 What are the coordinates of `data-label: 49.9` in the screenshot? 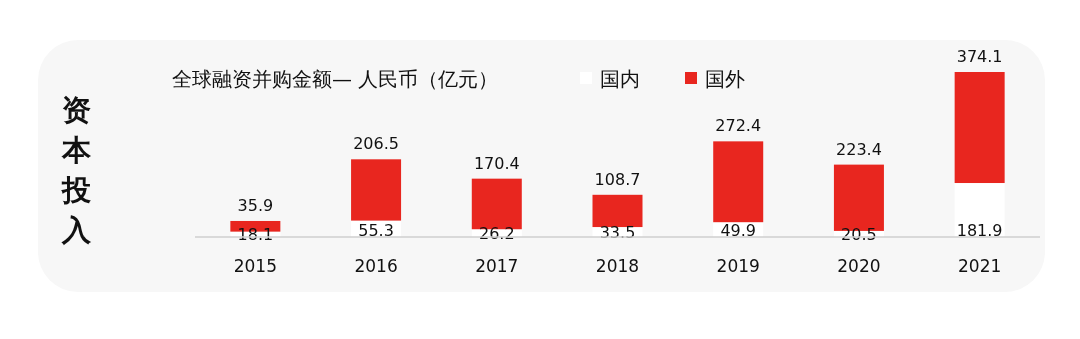 It's located at (738, 230).